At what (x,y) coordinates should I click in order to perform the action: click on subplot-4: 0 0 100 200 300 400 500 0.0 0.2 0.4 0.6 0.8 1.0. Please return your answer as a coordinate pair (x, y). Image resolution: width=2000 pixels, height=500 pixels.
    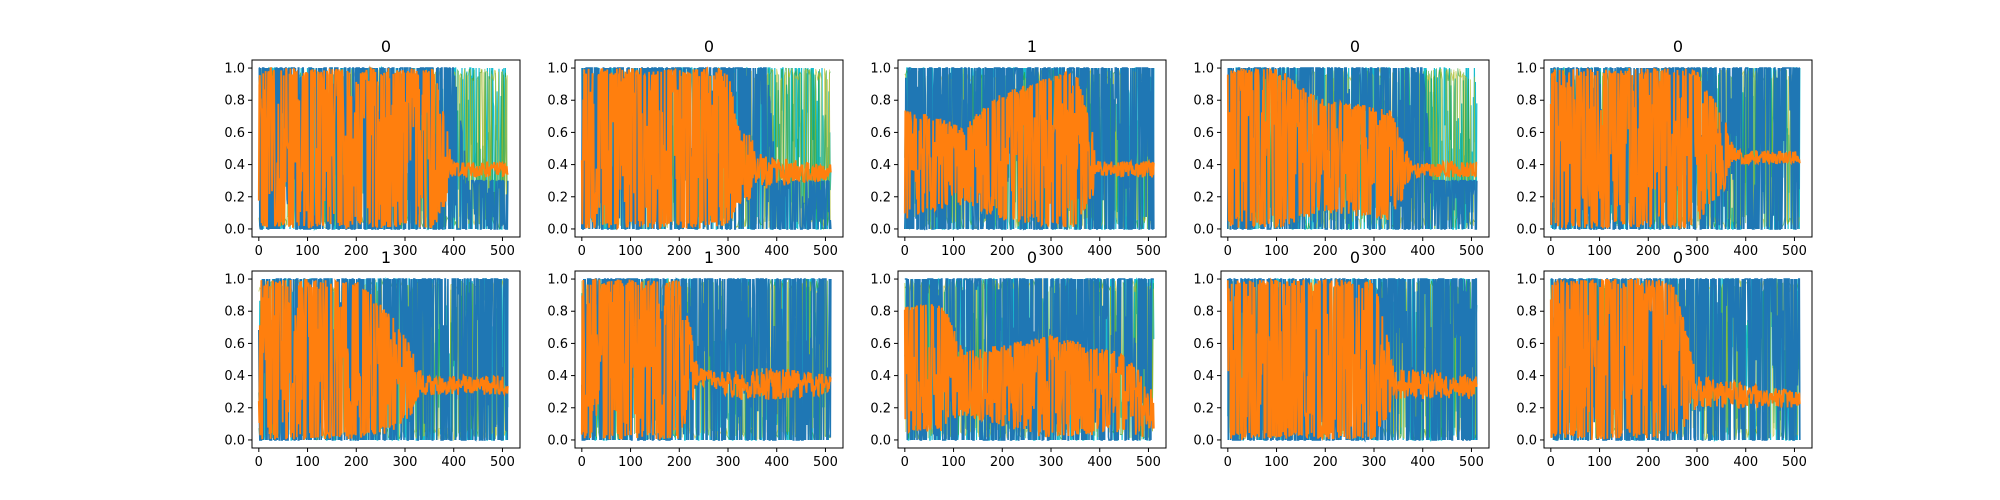
    Looking at the image, I should click on (1664, 148).